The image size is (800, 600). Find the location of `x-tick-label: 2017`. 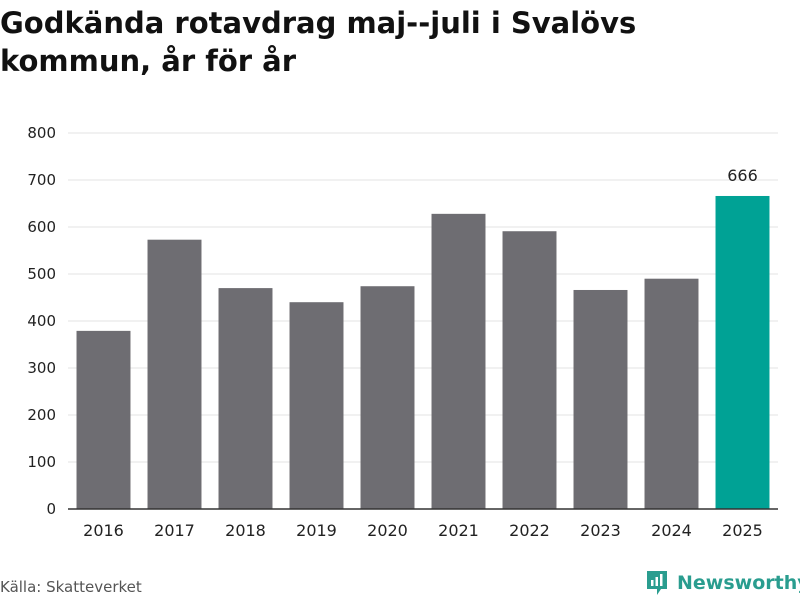

x-tick-label: 2017 is located at coordinates (174, 530).